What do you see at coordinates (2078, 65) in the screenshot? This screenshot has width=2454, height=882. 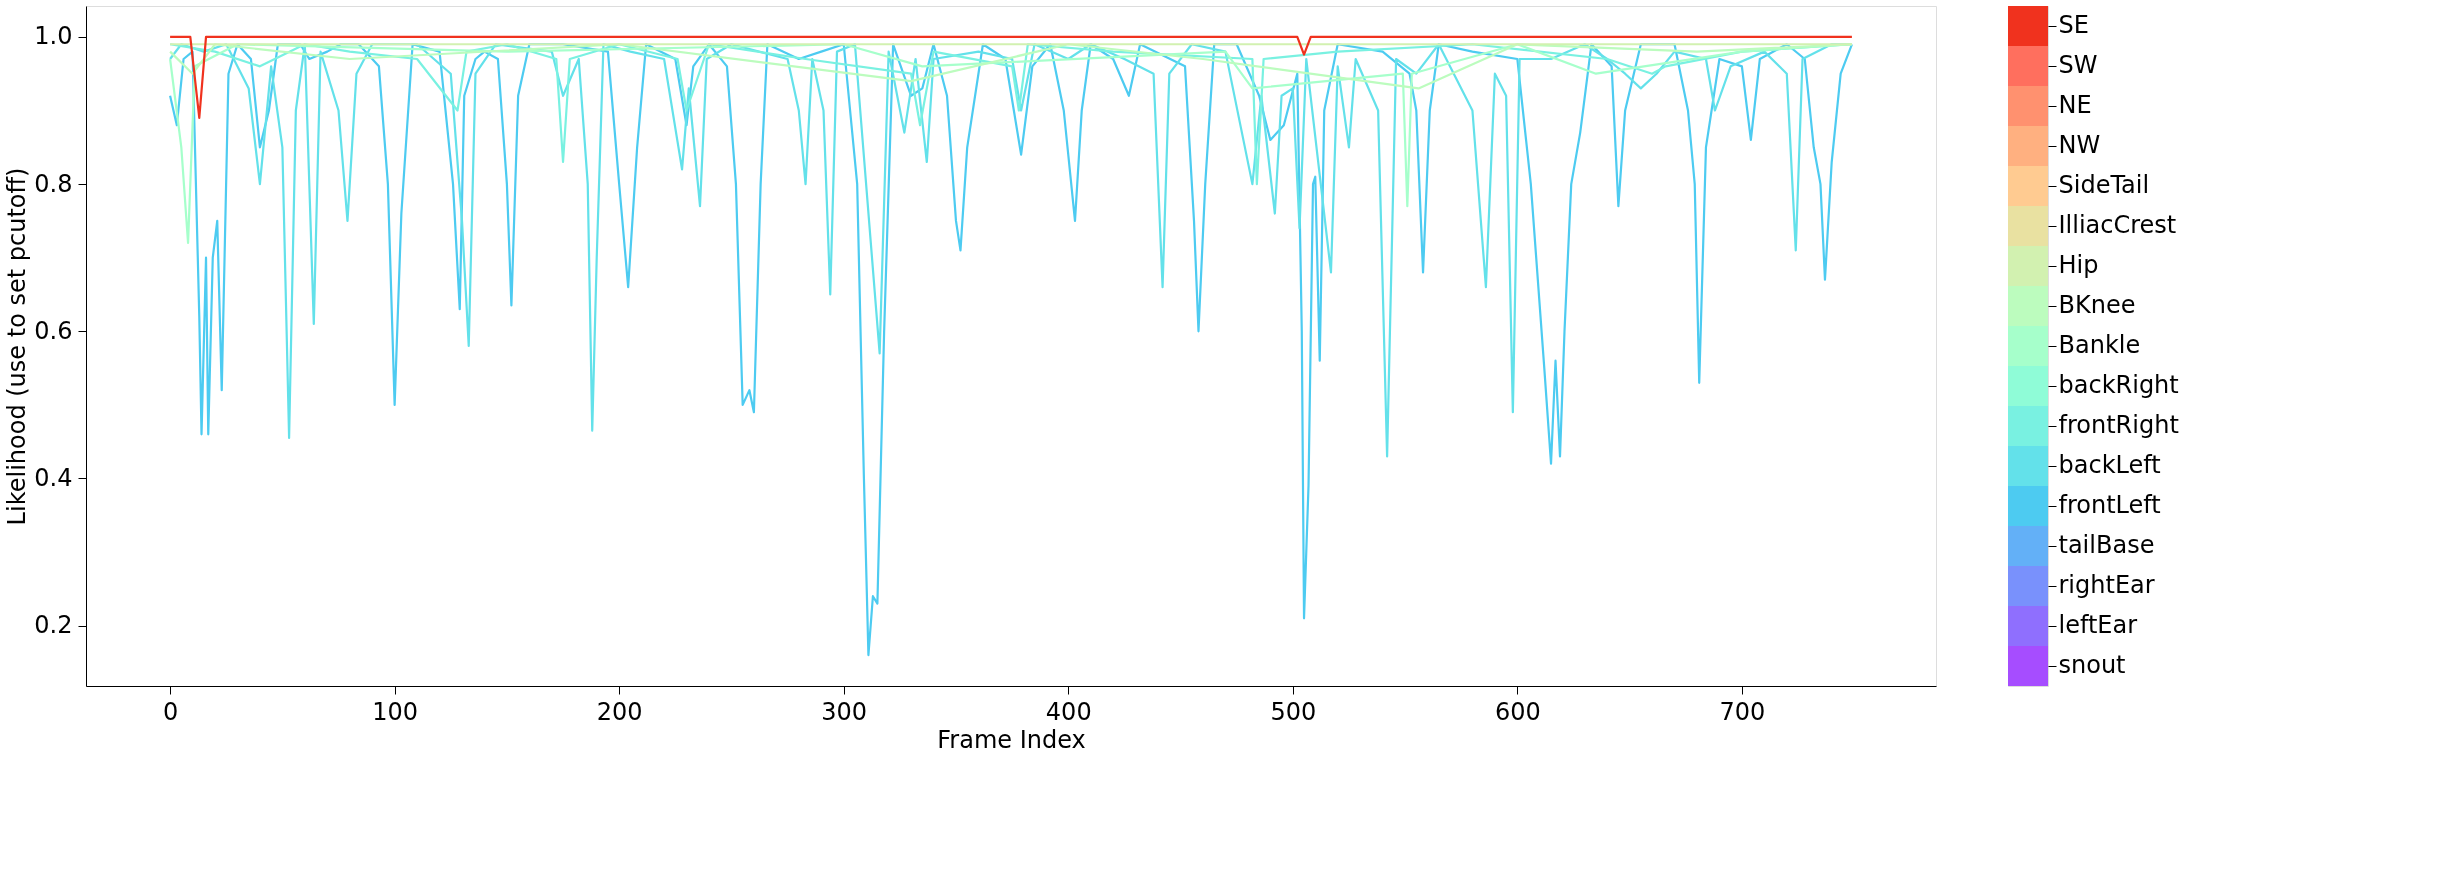 I see `legend-label: SW` at bounding box center [2078, 65].